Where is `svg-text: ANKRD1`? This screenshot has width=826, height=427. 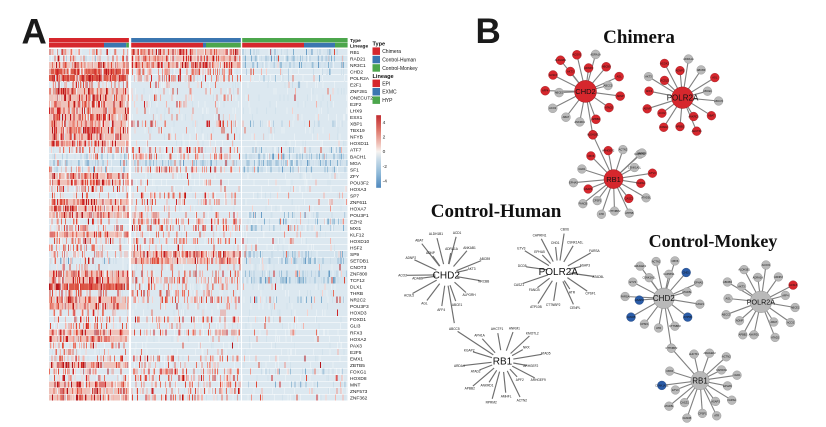 svg-text: ANKRD1 is located at coordinates (579, 122).